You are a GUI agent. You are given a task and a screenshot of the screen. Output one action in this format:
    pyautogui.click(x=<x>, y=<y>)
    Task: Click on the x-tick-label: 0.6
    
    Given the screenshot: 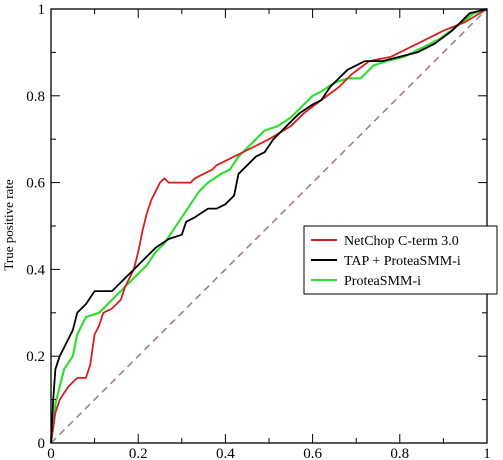 What is the action you would take?
    pyautogui.click(x=312, y=453)
    